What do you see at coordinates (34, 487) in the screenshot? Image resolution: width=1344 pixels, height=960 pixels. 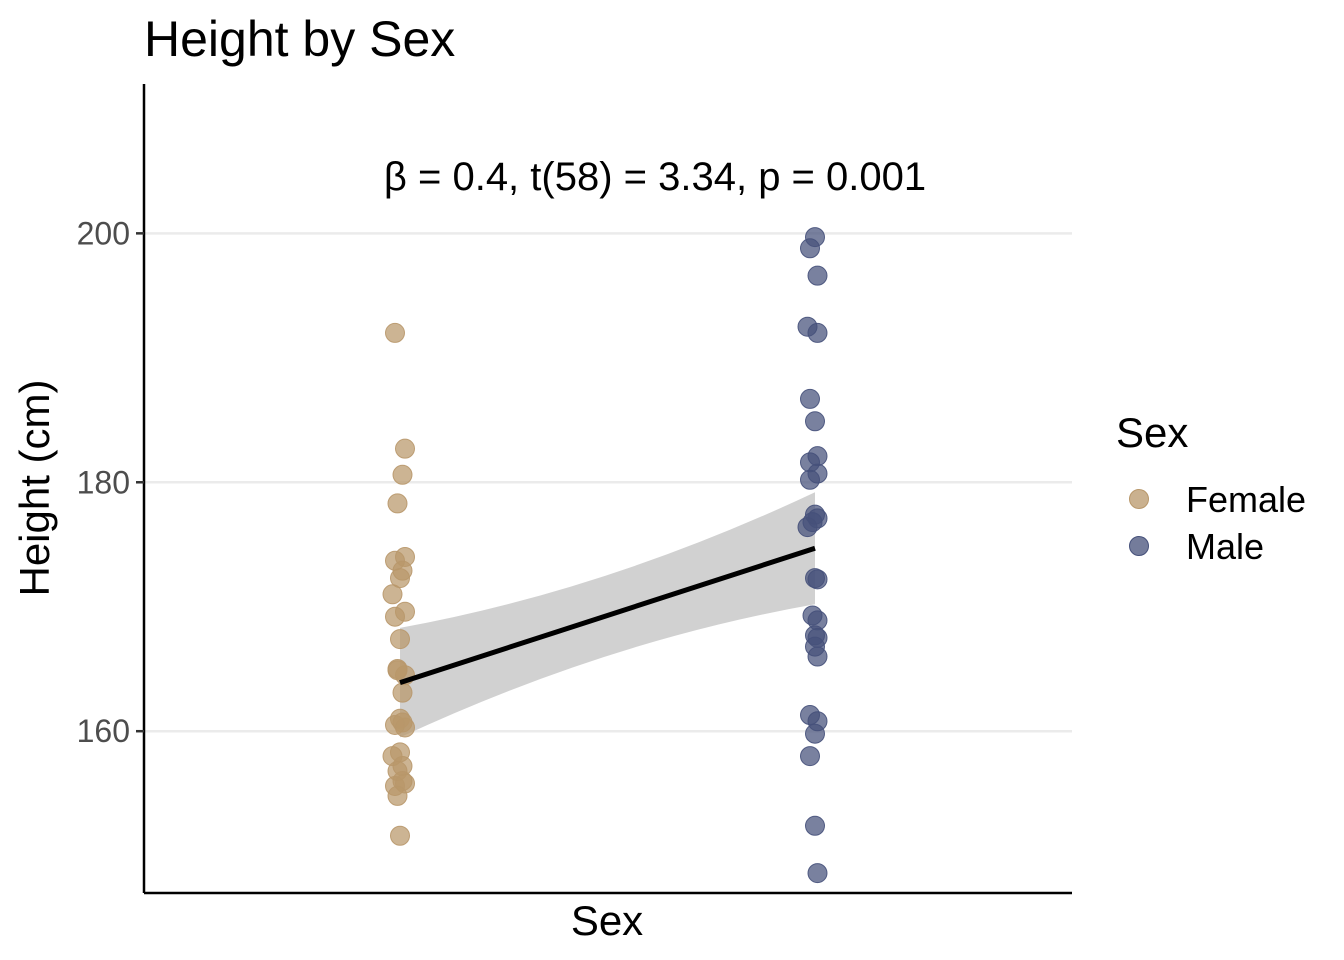 I see `y-axis-title: Height (cm)` at bounding box center [34, 487].